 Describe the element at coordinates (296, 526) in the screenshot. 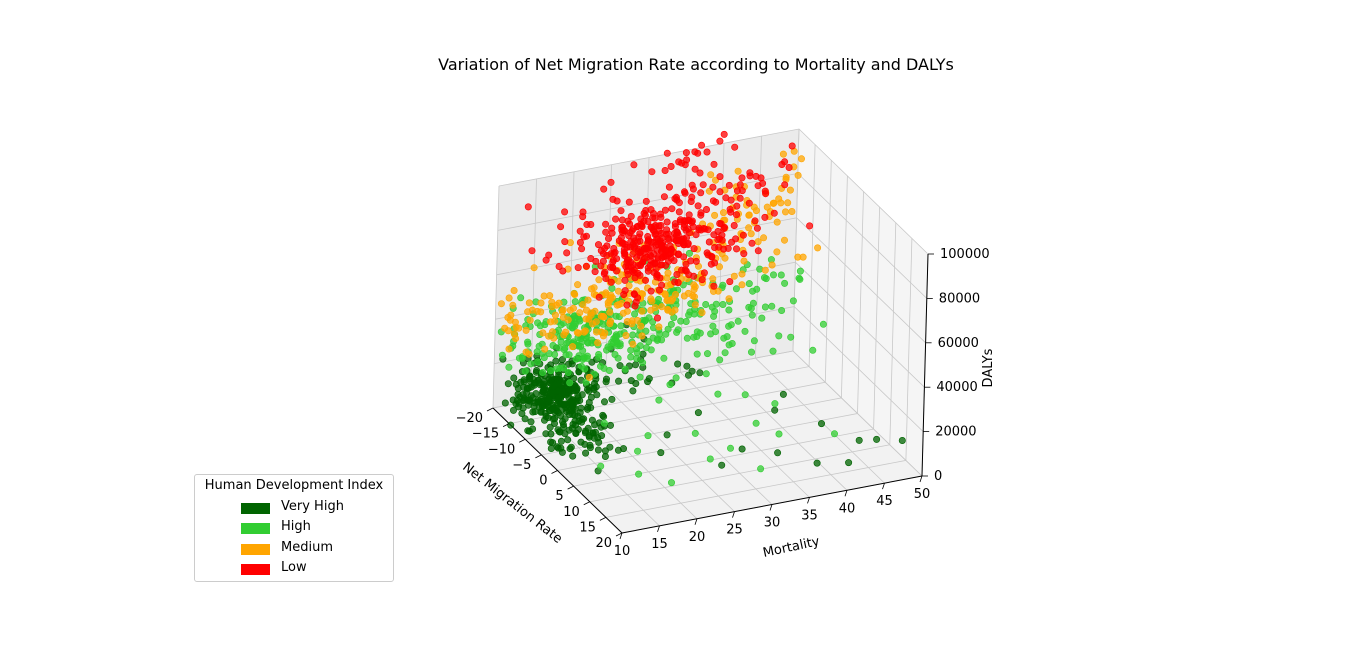

I see `legend-label: High` at that location.